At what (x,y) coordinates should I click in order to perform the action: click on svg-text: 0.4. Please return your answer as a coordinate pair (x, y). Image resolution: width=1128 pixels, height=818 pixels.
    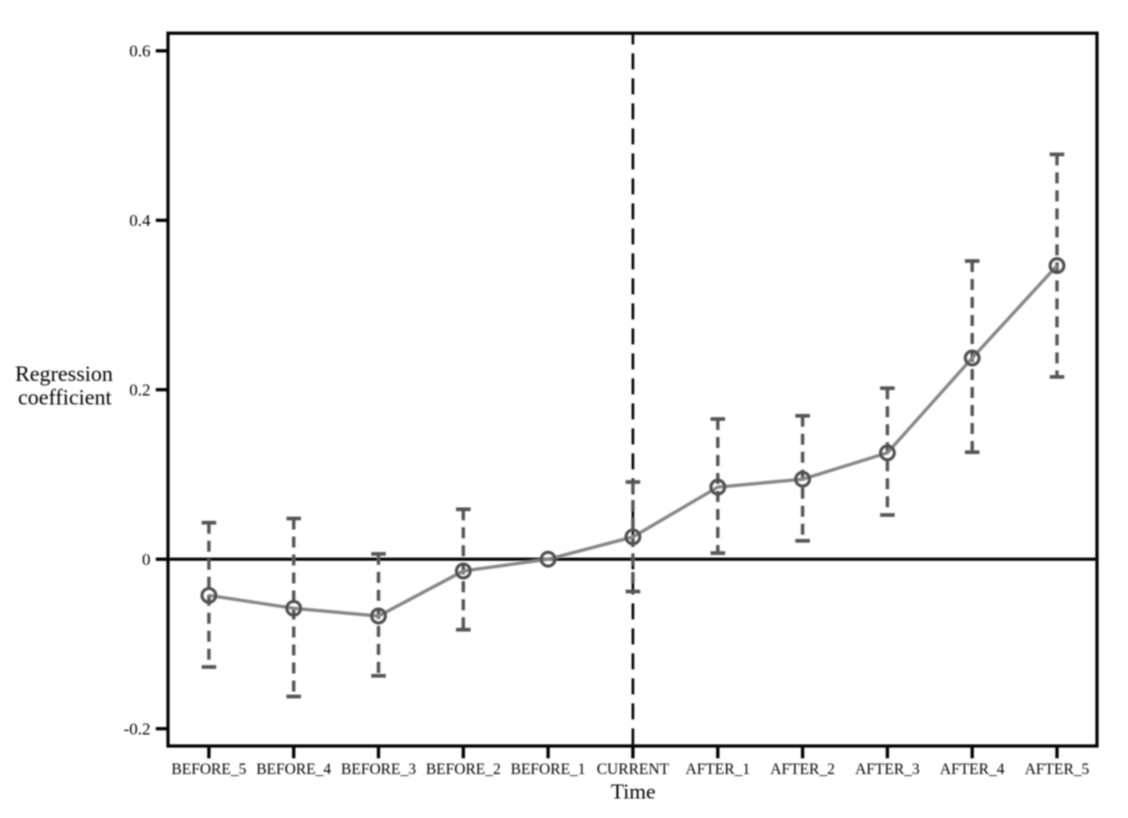
    Looking at the image, I should click on (140, 220).